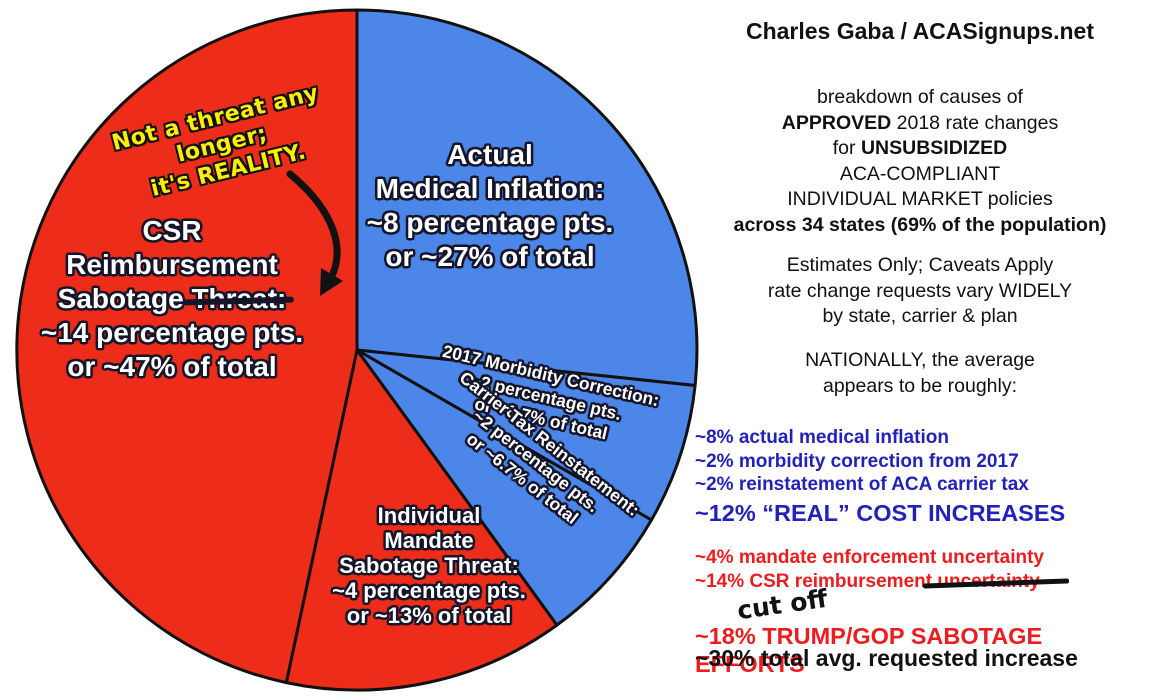  I want to click on red-item-csr-text: ~14% CSR reimbursement, so click(814, 581).